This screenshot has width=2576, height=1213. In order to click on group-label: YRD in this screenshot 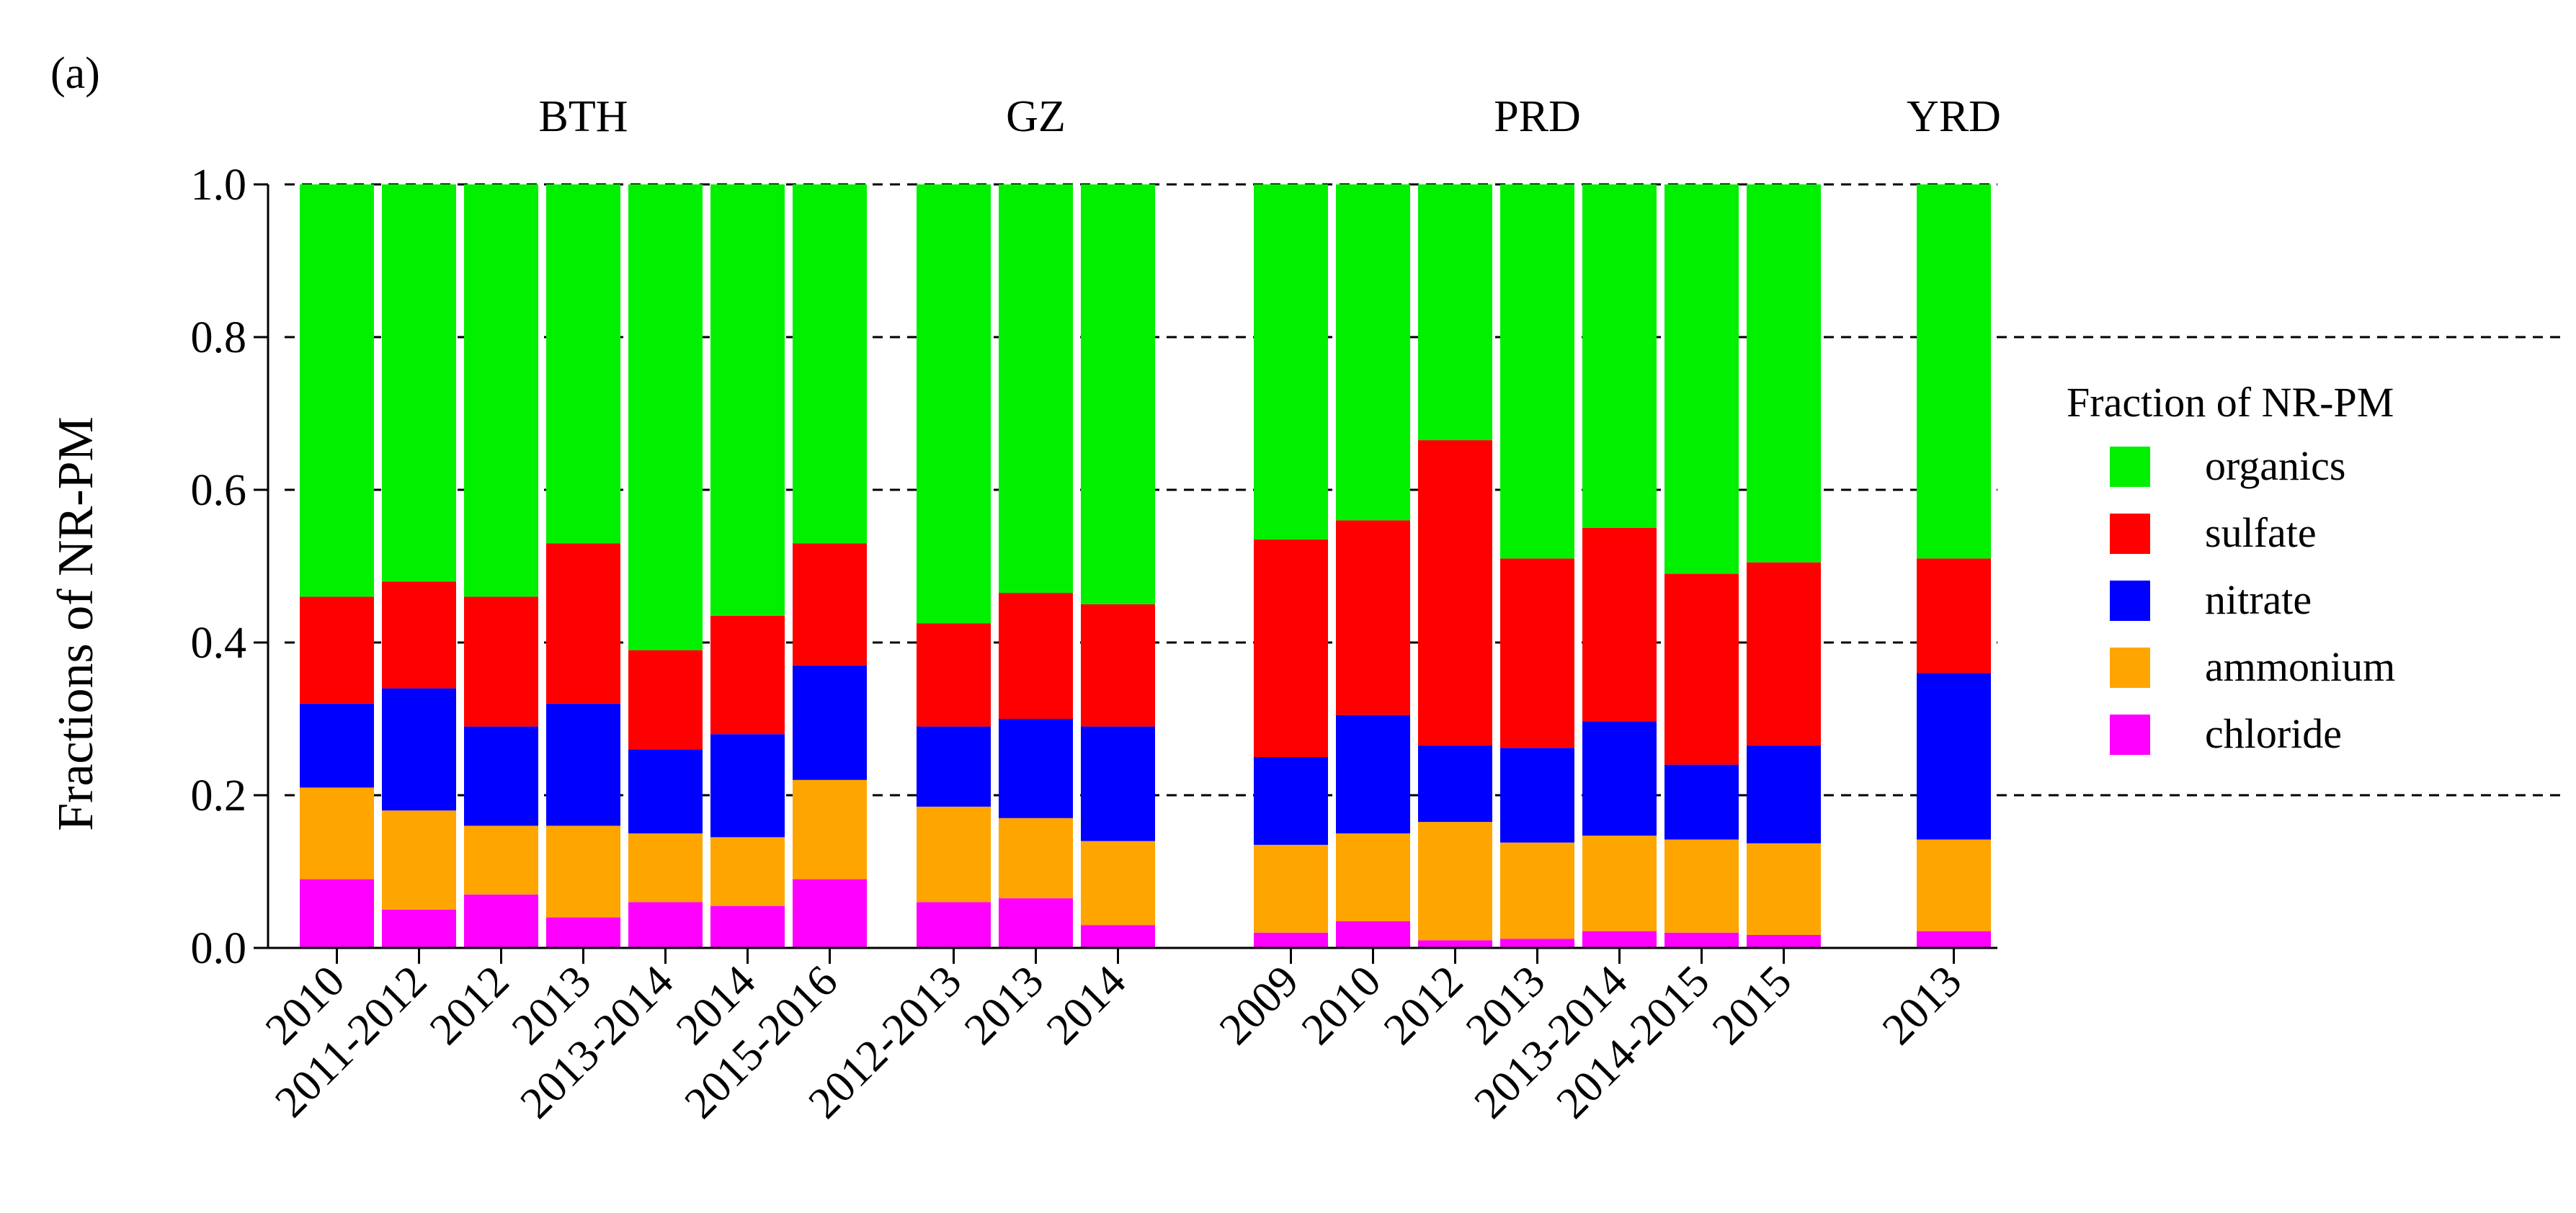, I will do `click(1954, 116)`.